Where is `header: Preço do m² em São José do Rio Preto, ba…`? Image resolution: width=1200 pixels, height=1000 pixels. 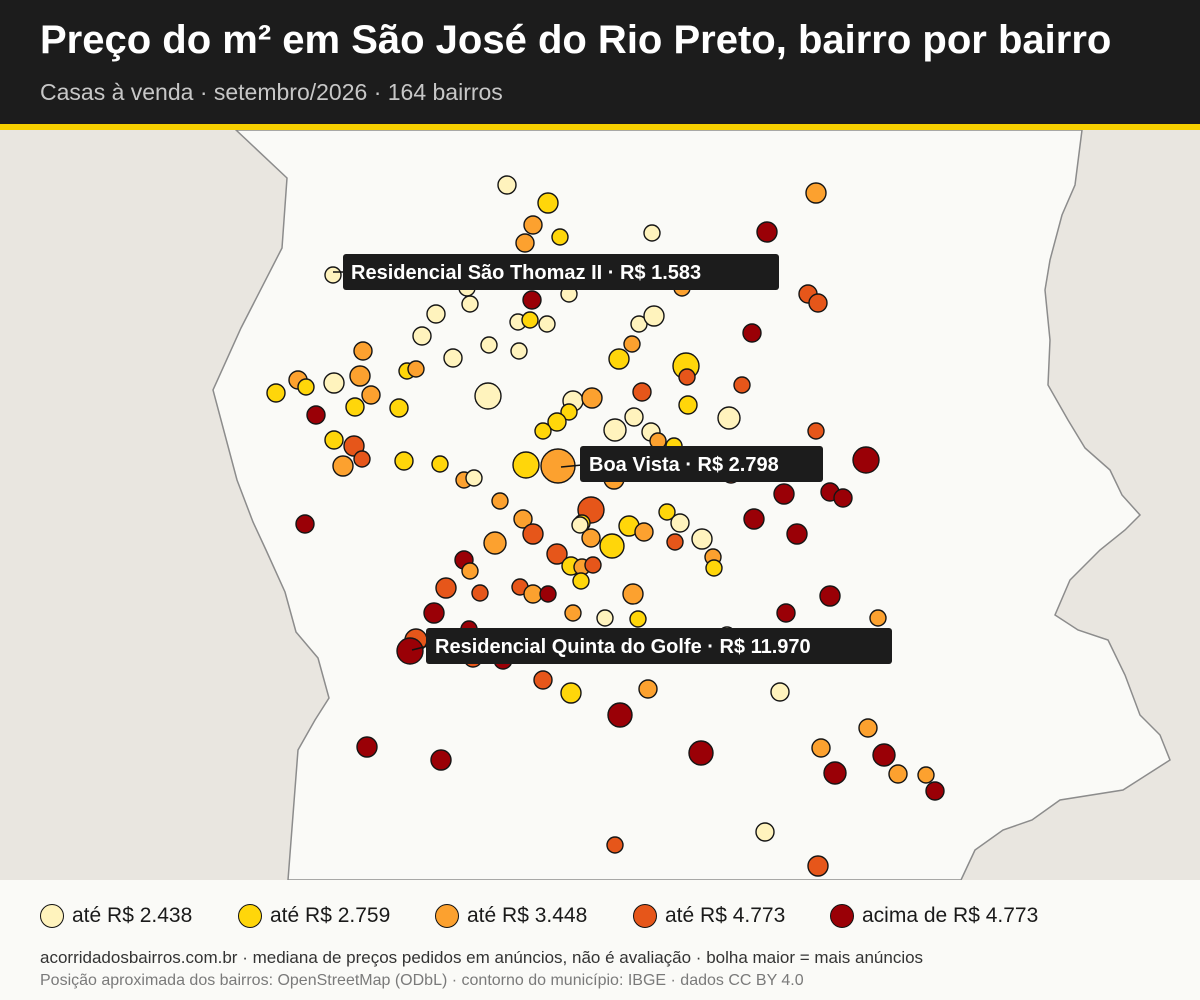
header: Preço do m² em São José do Rio Preto, ba… is located at coordinates (600, 62).